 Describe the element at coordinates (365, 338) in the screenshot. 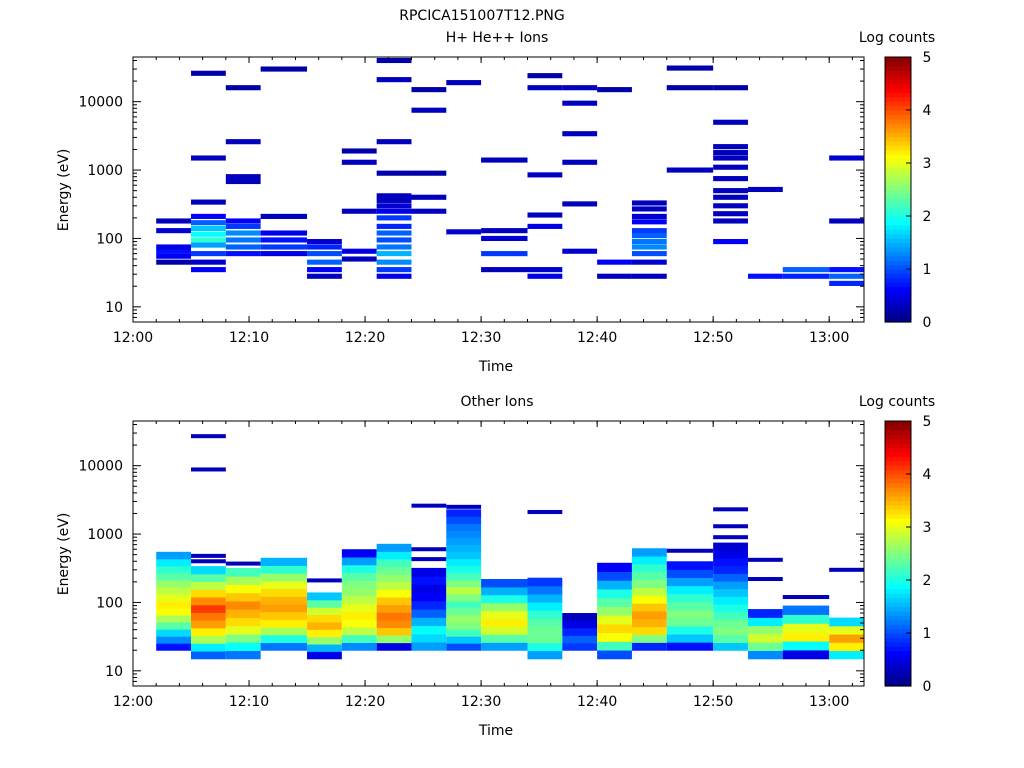

I see `x-tick-label: 12:20` at that location.